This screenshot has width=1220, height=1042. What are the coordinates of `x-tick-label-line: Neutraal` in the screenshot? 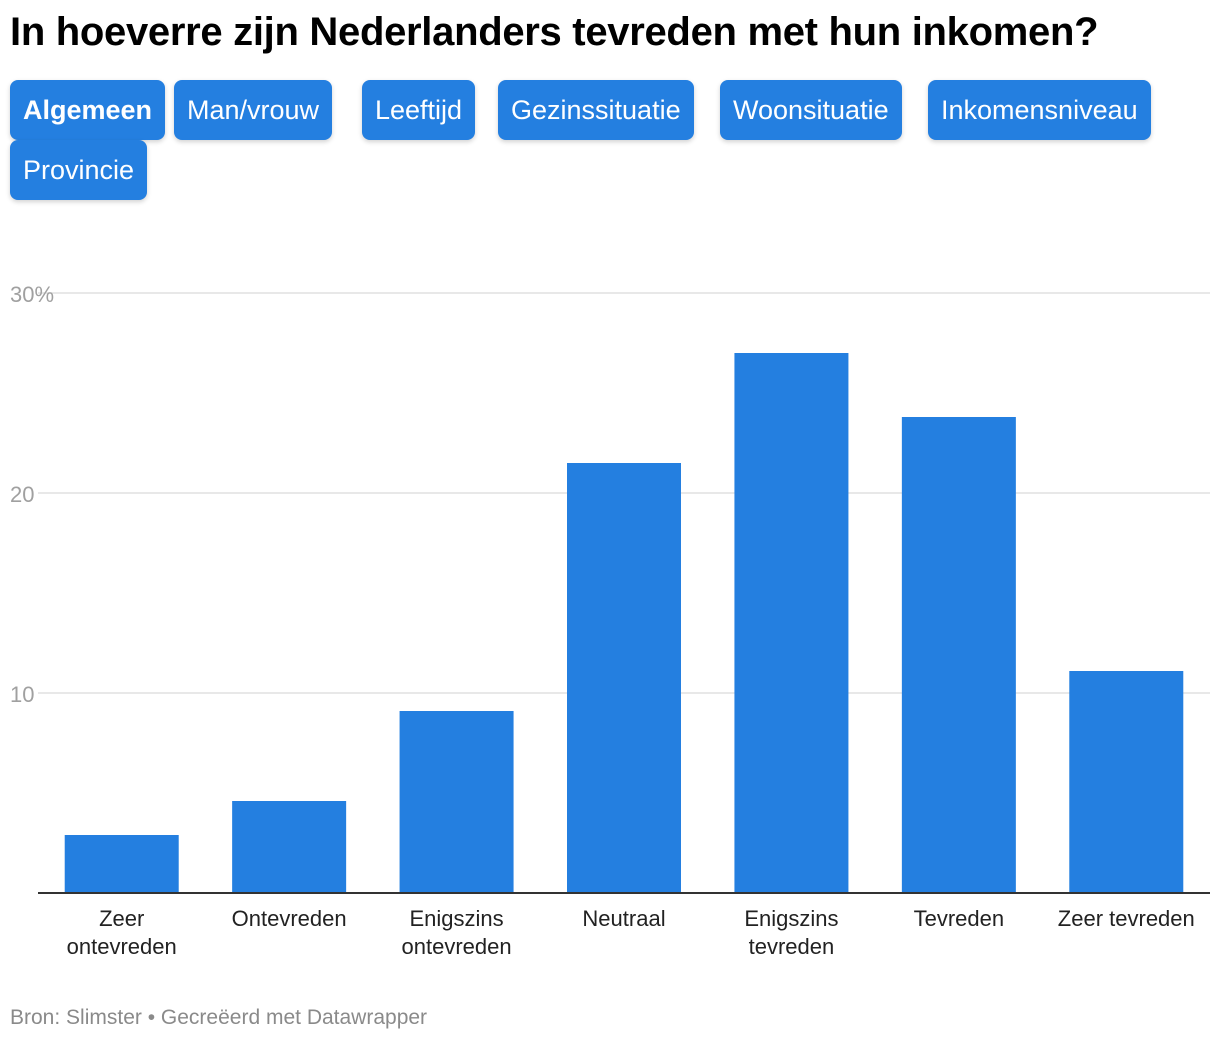 It's located at (623, 918).